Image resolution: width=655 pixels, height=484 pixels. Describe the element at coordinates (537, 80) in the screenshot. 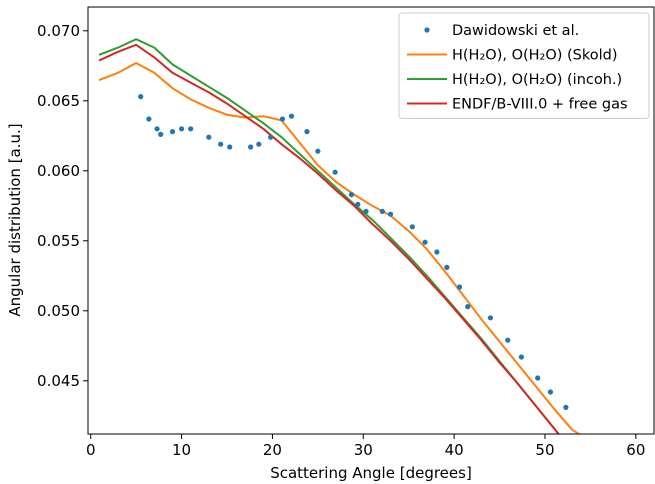

I see `legend-label: H(H₂O), O(H₂O) (incoh.)` at that location.